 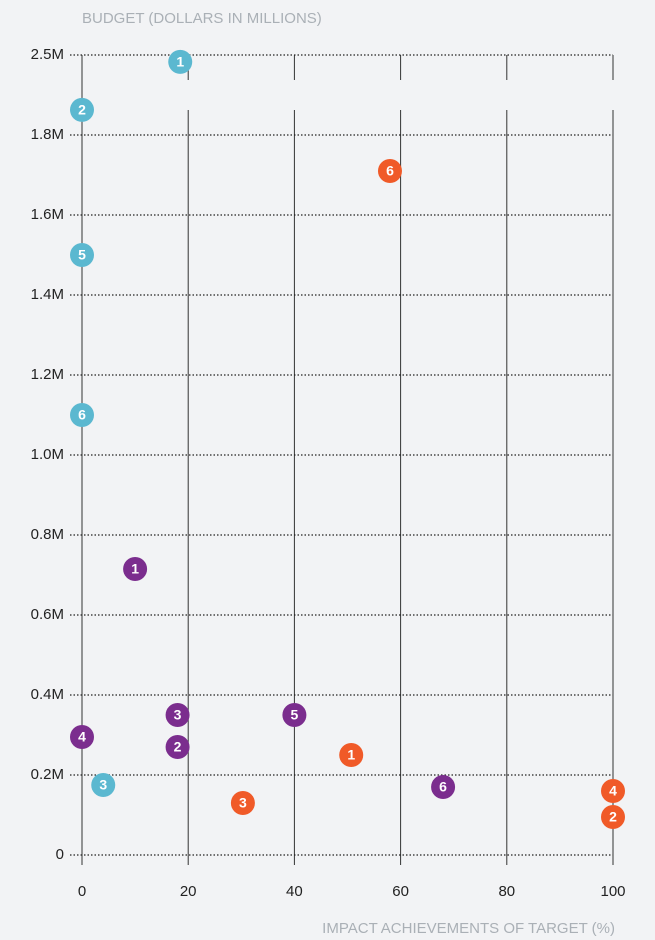 I want to click on x-axis-title: IMPACT ACHIEVEMENTS OF TARGET (%), so click(x=468, y=928).